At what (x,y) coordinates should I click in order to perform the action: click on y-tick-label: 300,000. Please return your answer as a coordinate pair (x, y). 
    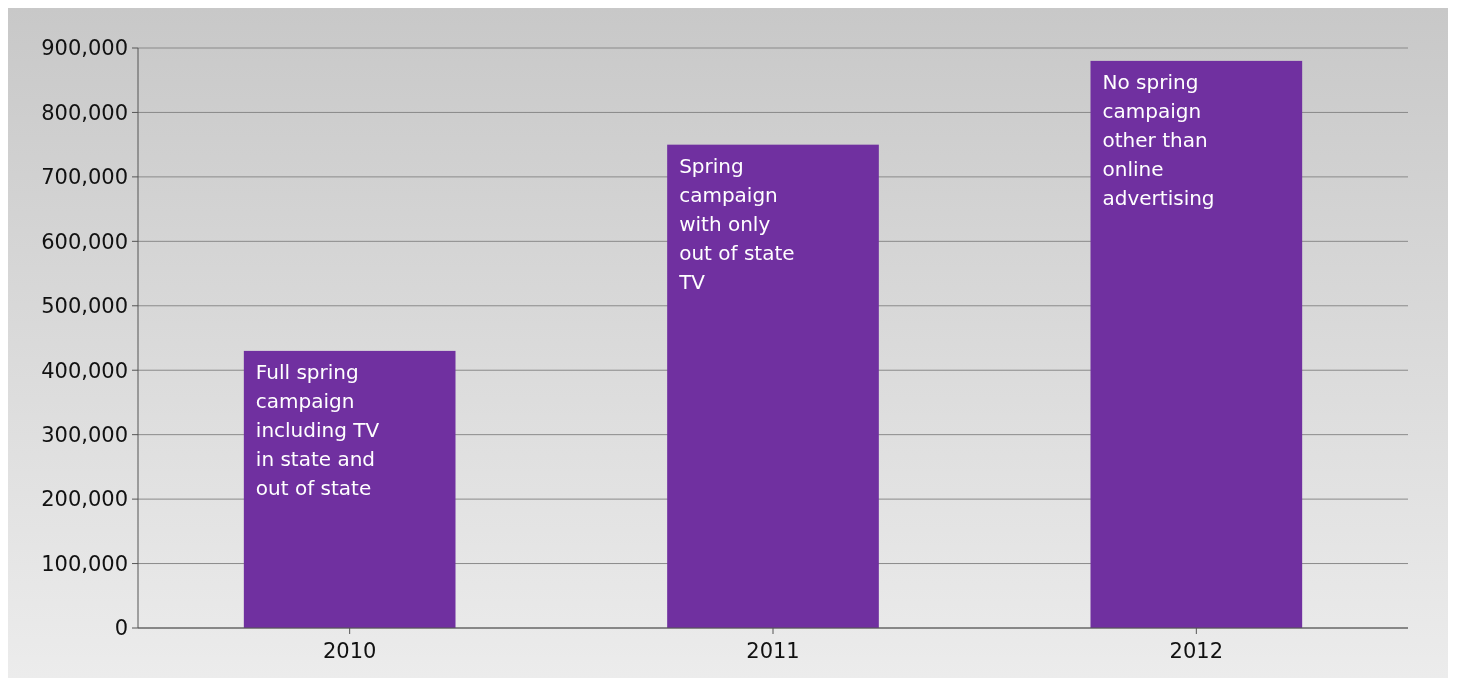
    Looking at the image, I should click on (84, 435).